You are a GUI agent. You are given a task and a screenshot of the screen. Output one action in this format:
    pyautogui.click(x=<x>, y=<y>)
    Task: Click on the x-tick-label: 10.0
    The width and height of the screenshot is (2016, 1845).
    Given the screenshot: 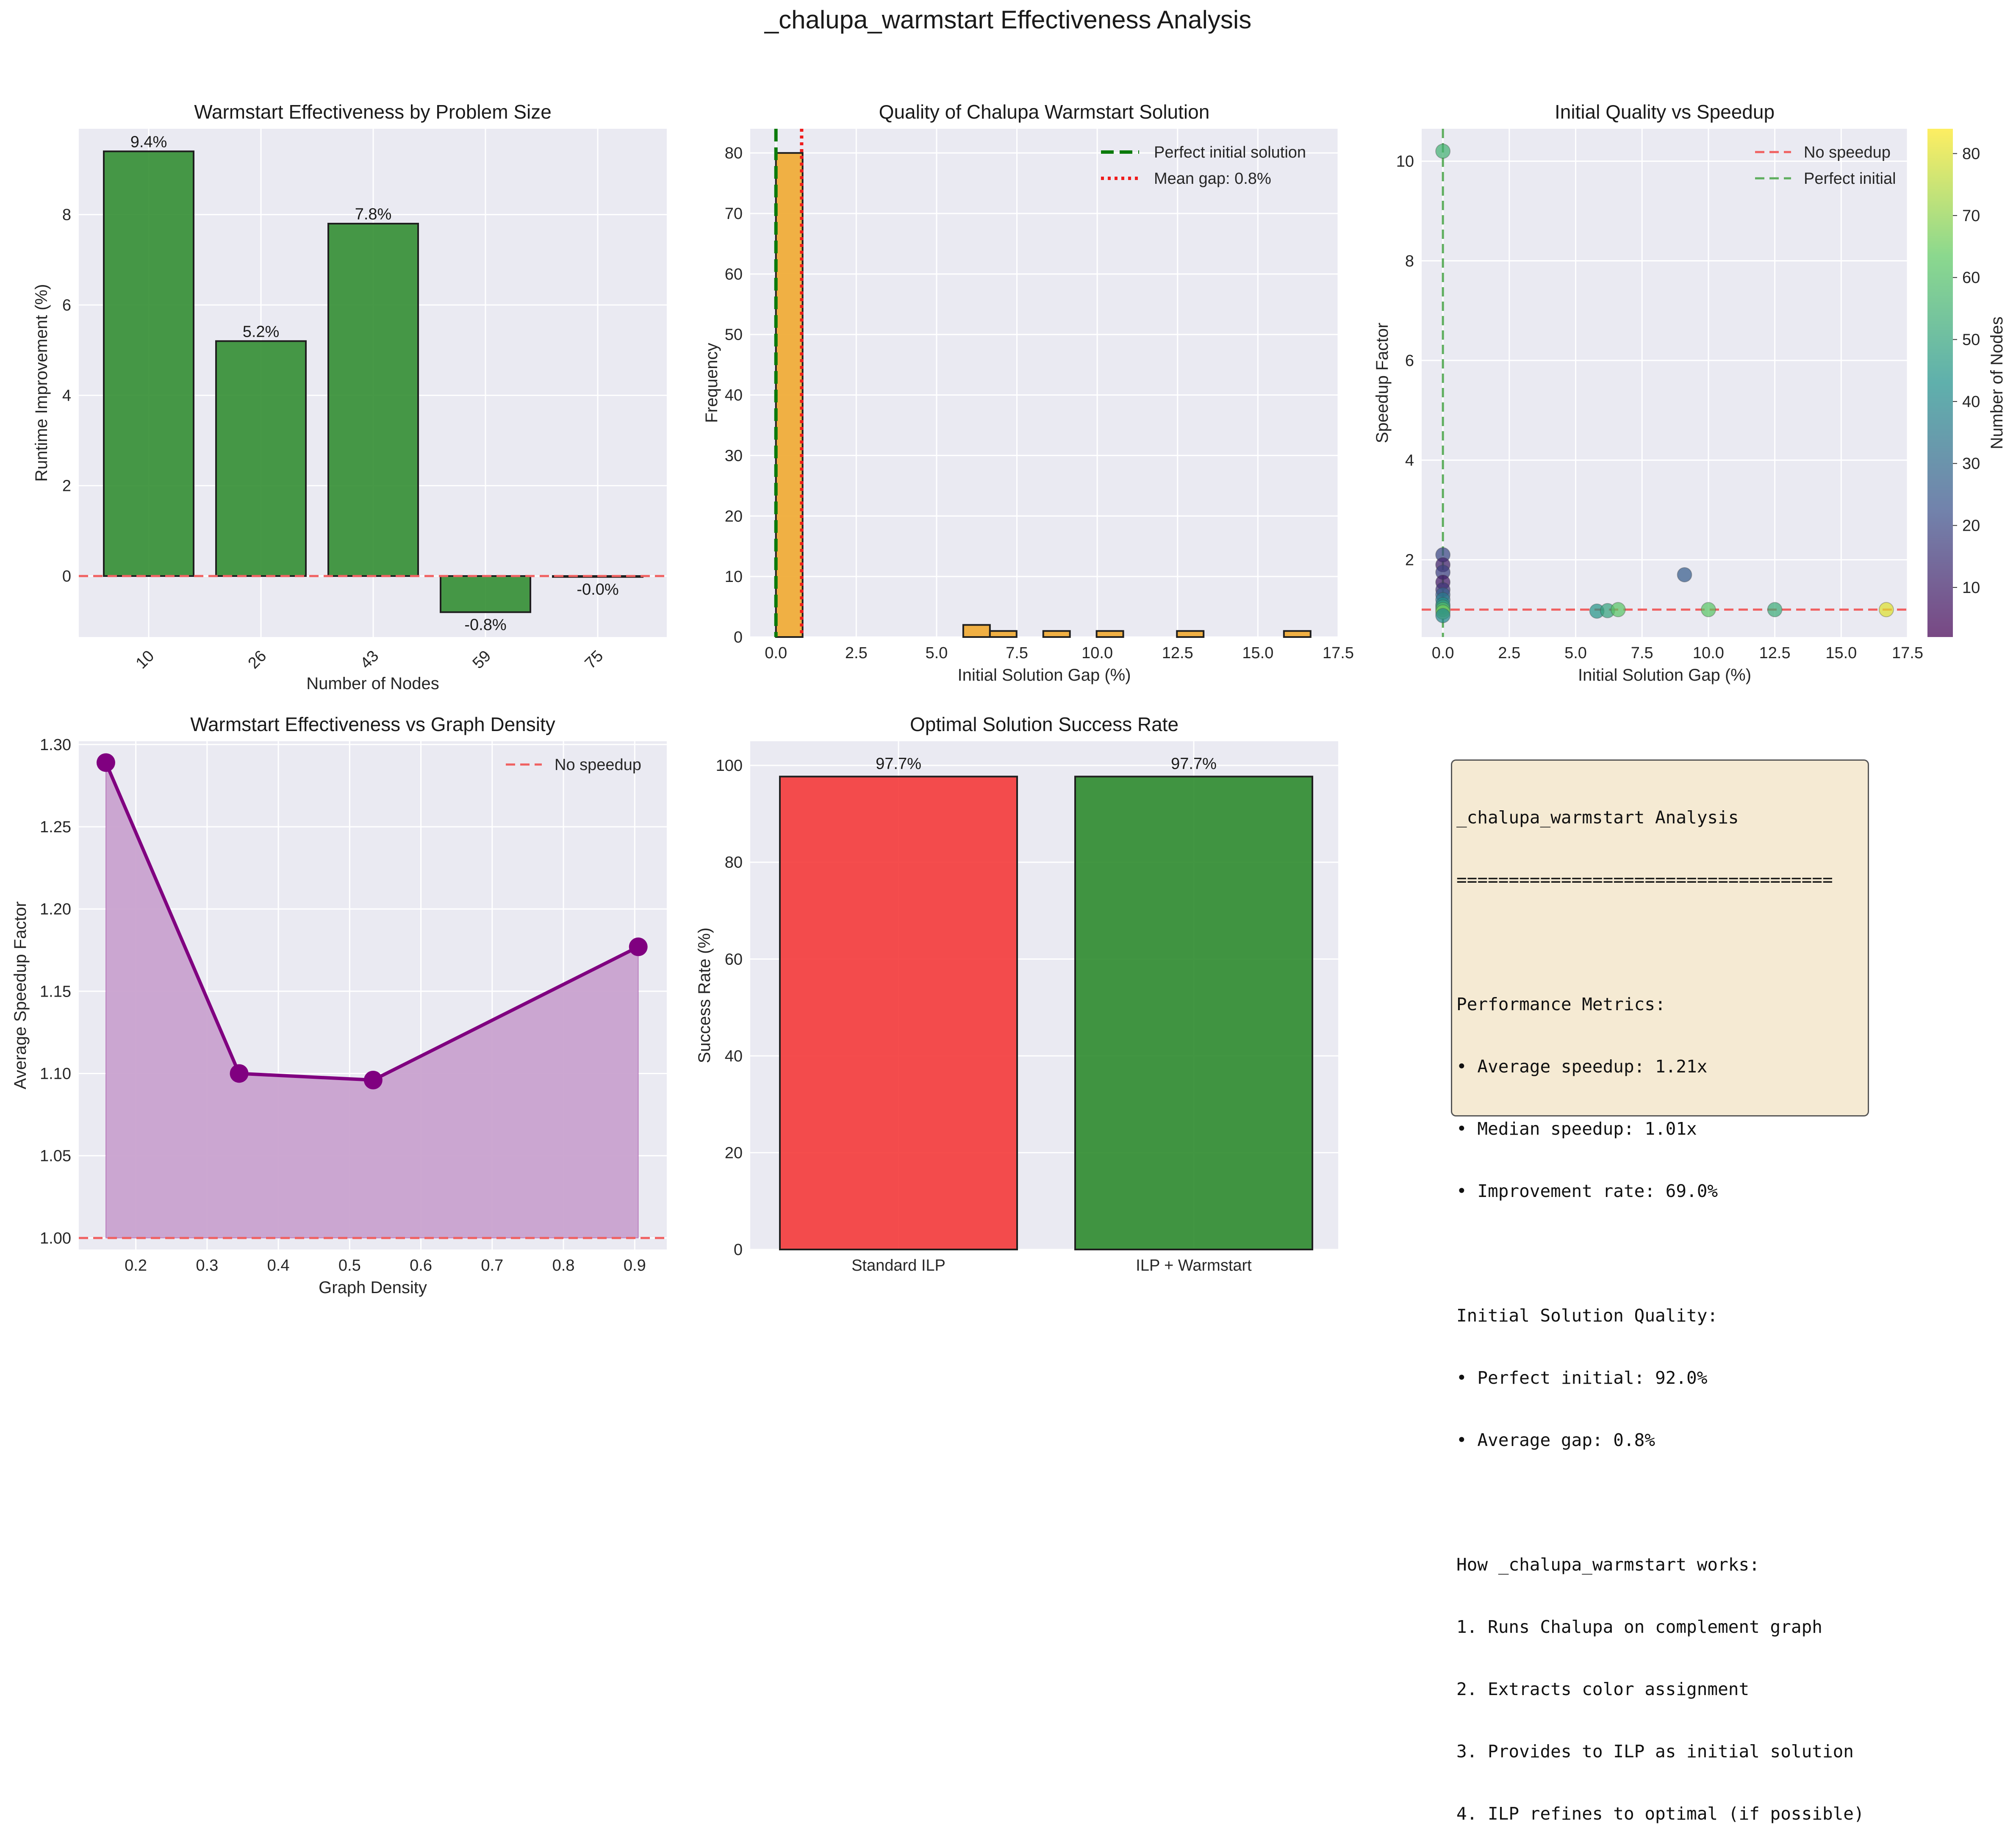 What is the action you would take?
    pyautogui.click(x=1709, y=653)
    